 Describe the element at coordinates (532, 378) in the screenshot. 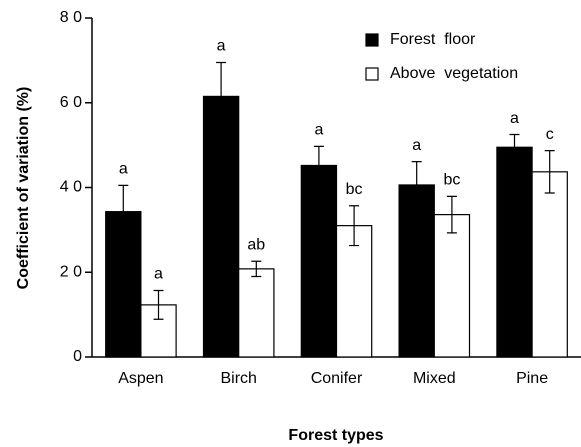

I see `x-tick-label: Pine` at that location.